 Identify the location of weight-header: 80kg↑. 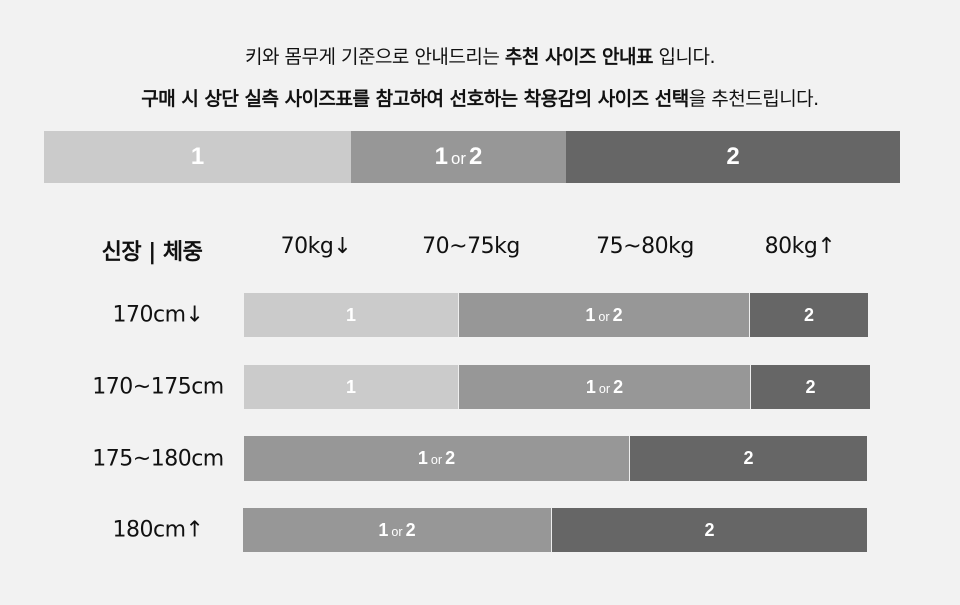
(800, 246).